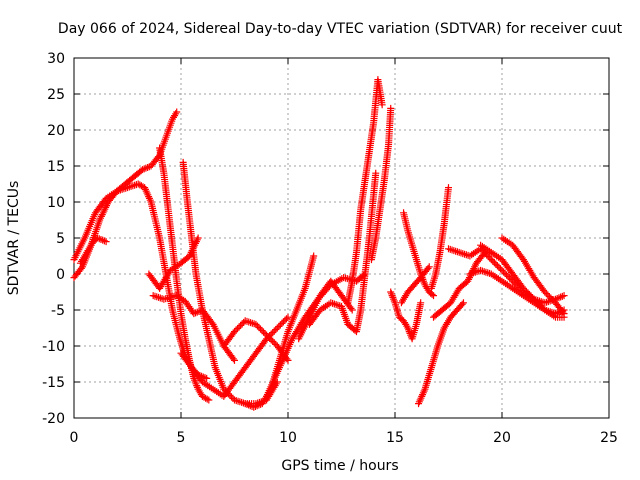 This screenshot has width=640, height=480. Describe the element at coordinates (56, 203) in the screenshot. I see `y-tick-label: 10` at that location.